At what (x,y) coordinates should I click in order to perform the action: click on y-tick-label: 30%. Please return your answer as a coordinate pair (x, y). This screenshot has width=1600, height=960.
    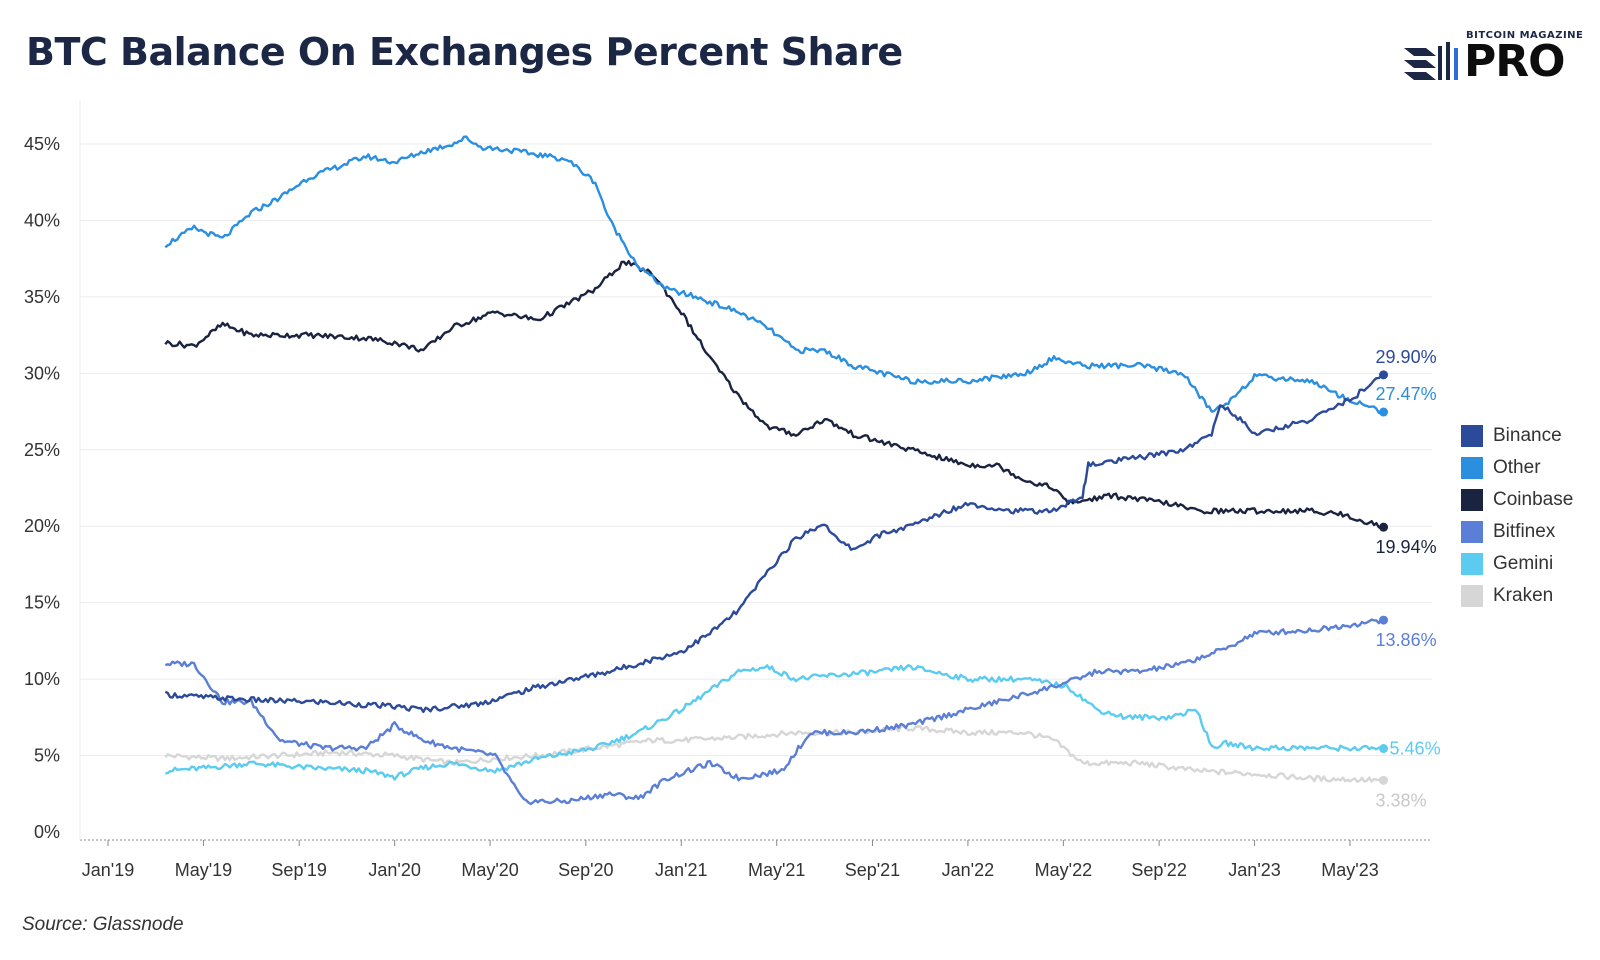
    Looking at the image, I should click on (42, 373).